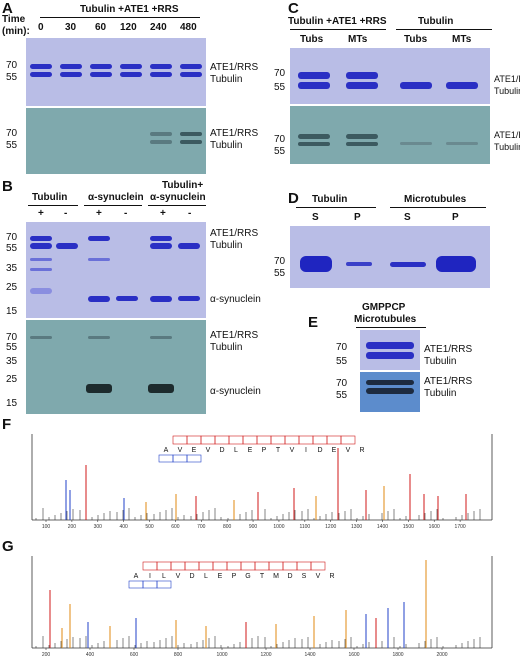 This screenshot has height=664, width=520. Describe the element at coordinates (123, 527) in the screenshot. I see `x-tick-label: 400` at that location.